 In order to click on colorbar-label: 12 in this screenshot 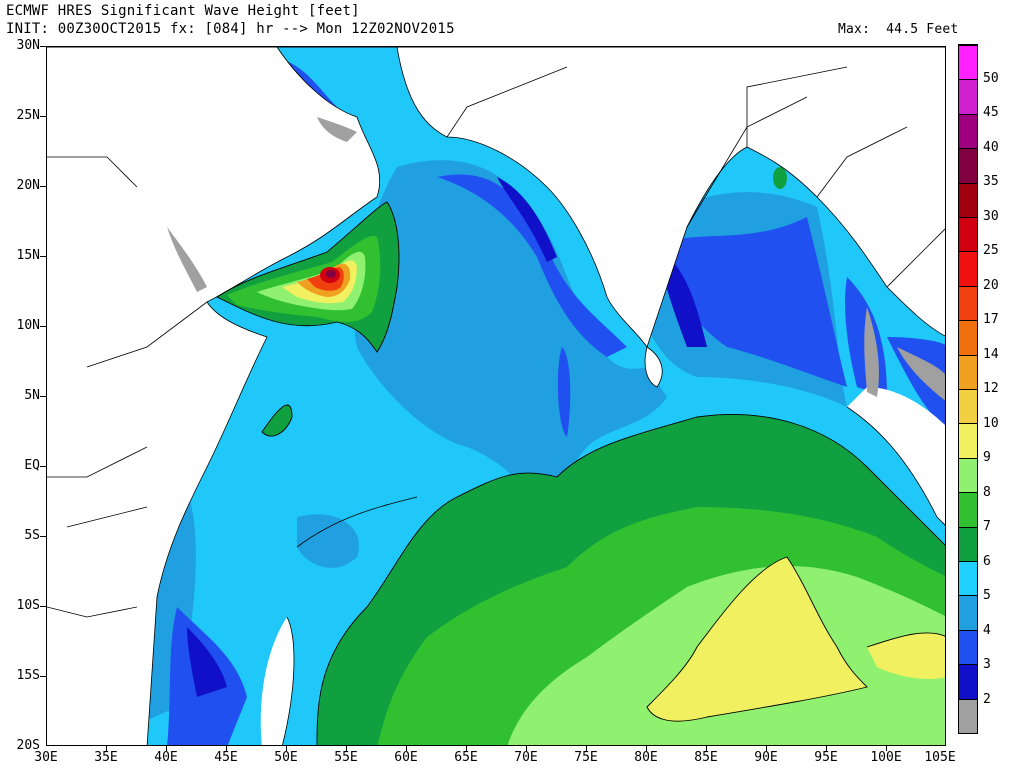, I will do `click(991, 388)`.